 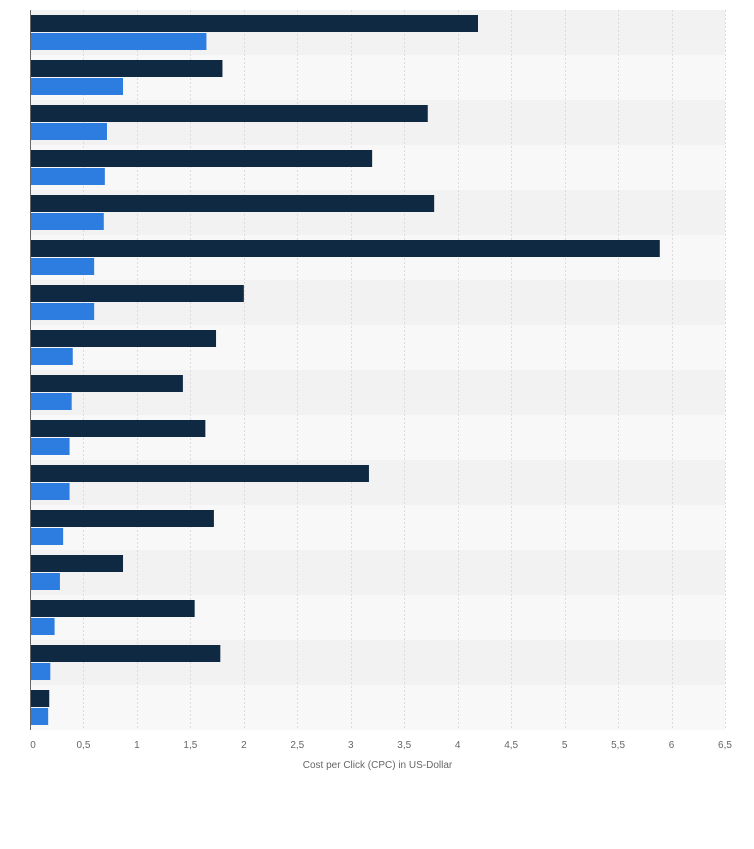 What do you see at coordinates (404, 745) in the screenshot?
I see `x-tick-label: 3,5` at bounding box center [404, 745].